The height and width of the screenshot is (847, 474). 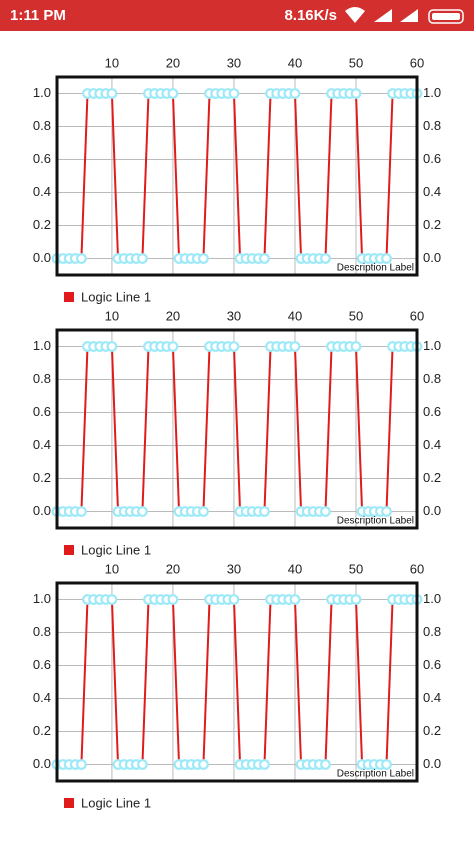 I want to click on status-bar, so click(x=237, y=15).